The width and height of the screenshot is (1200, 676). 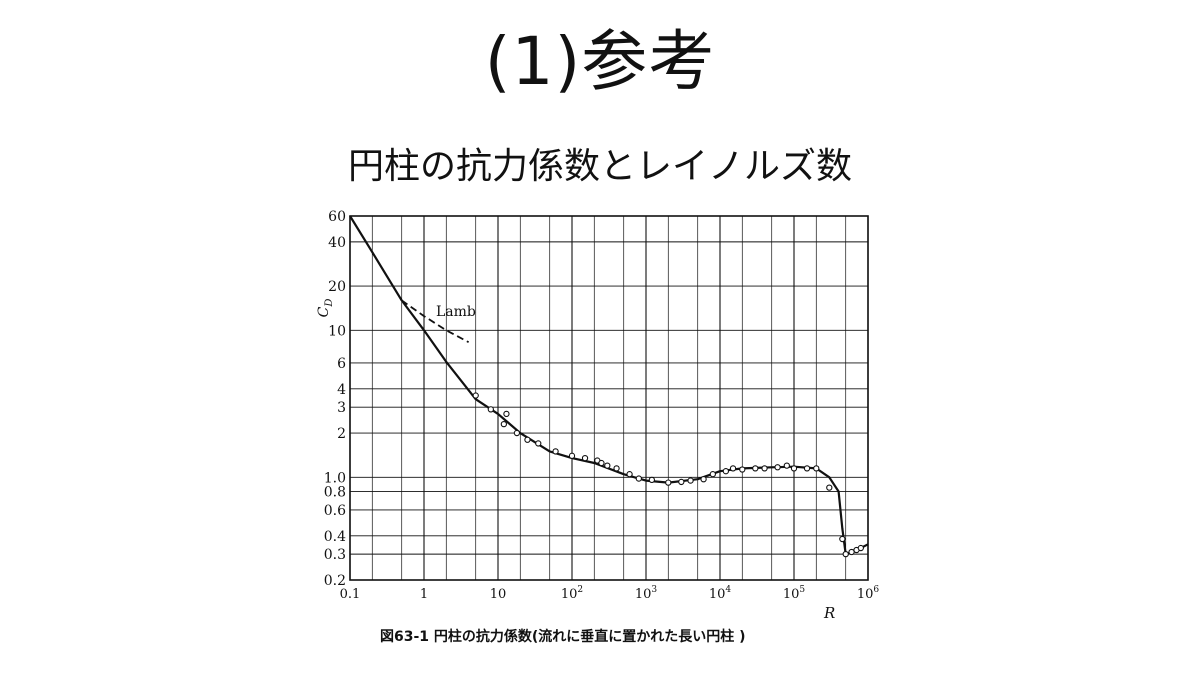 I want to click on slide-subtitle: 円柱の抗力係数とレイノルズ数, so click(x=599, y=166).